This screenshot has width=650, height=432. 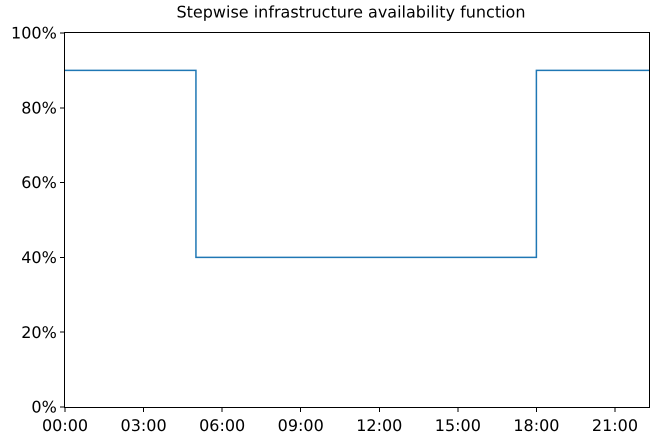 What do you see at coordinates (39, 108) in the screenshot?
I see `y-tick-label: 80%` at bounding box center [39, 108].